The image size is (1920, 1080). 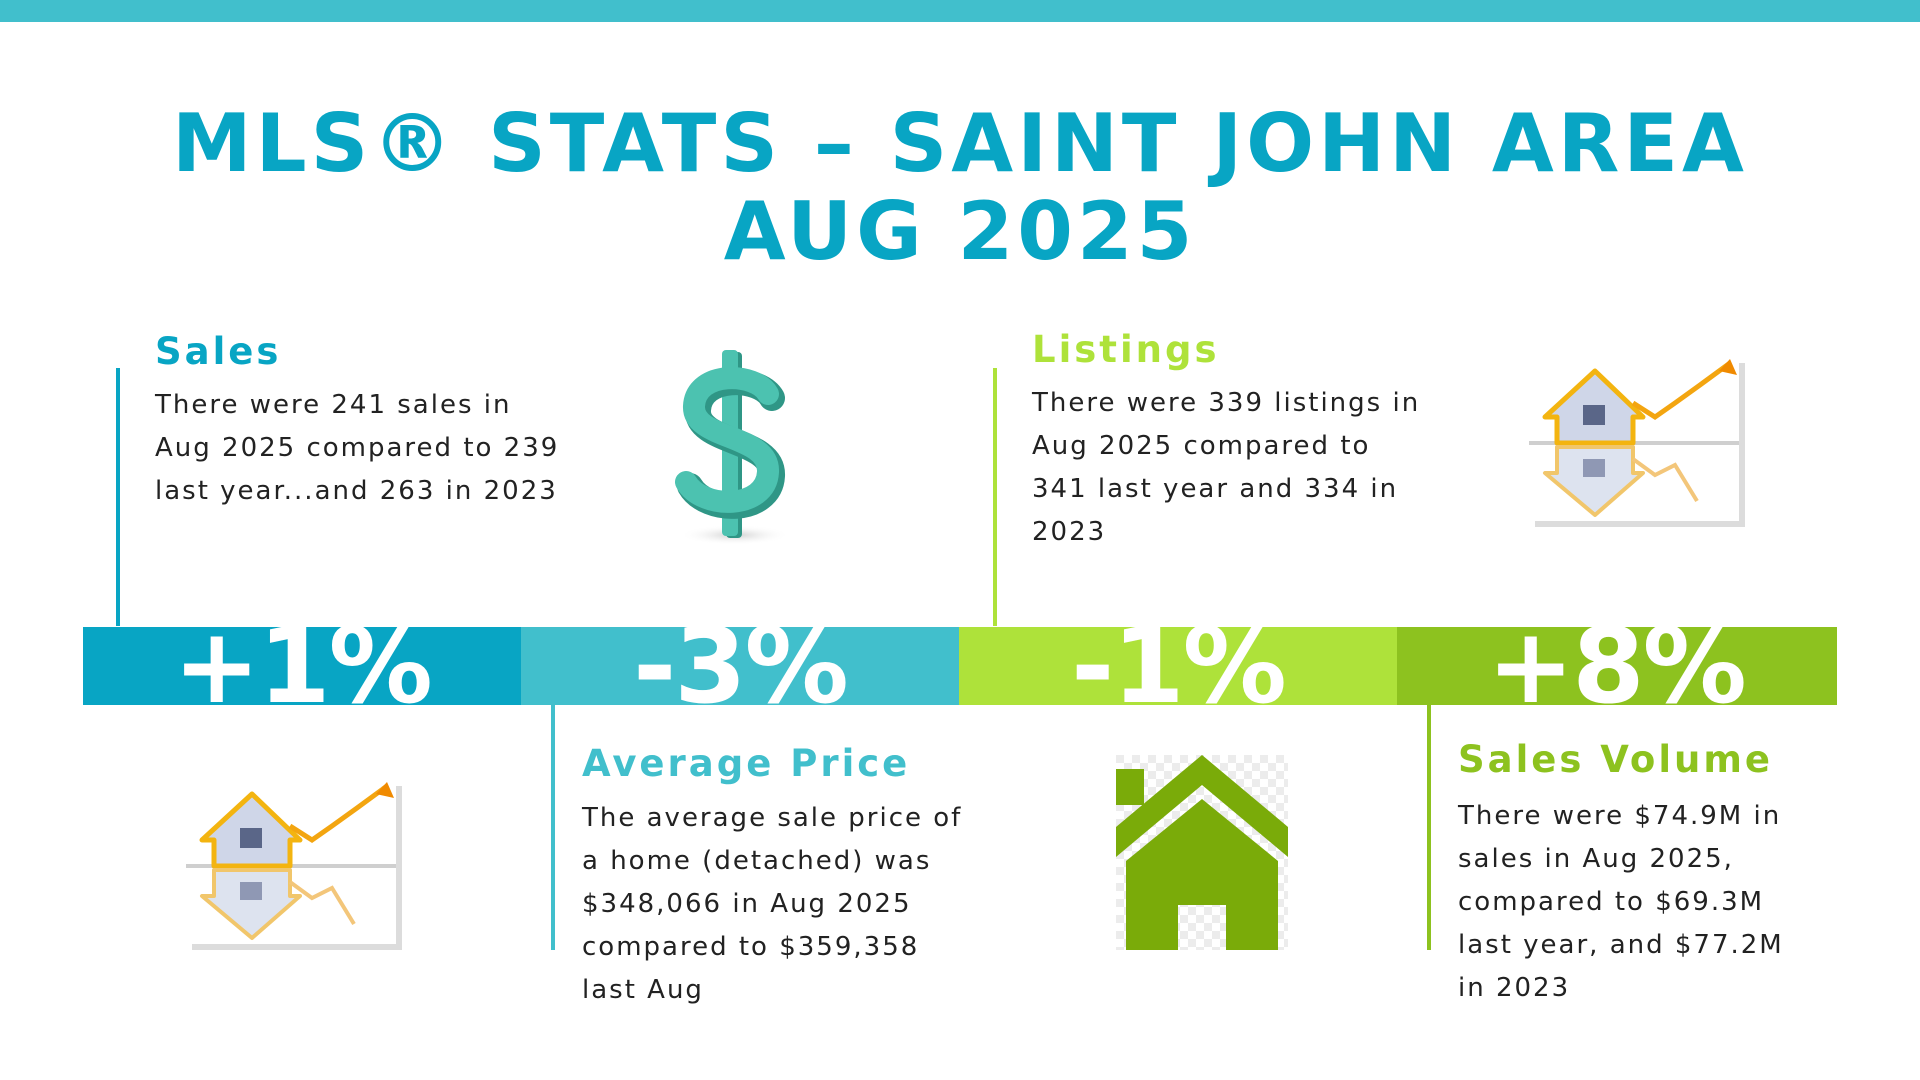 I want to click on title-line-1: MLS® STATS – SAINT JOHN AREA, so click(x=960, y=143).